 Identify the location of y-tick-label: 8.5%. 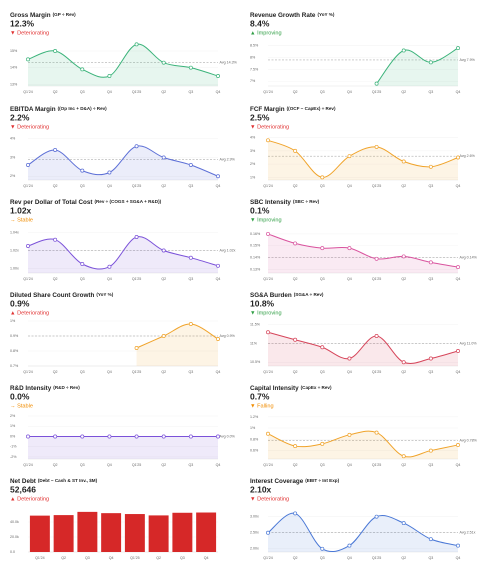
(254, 46).